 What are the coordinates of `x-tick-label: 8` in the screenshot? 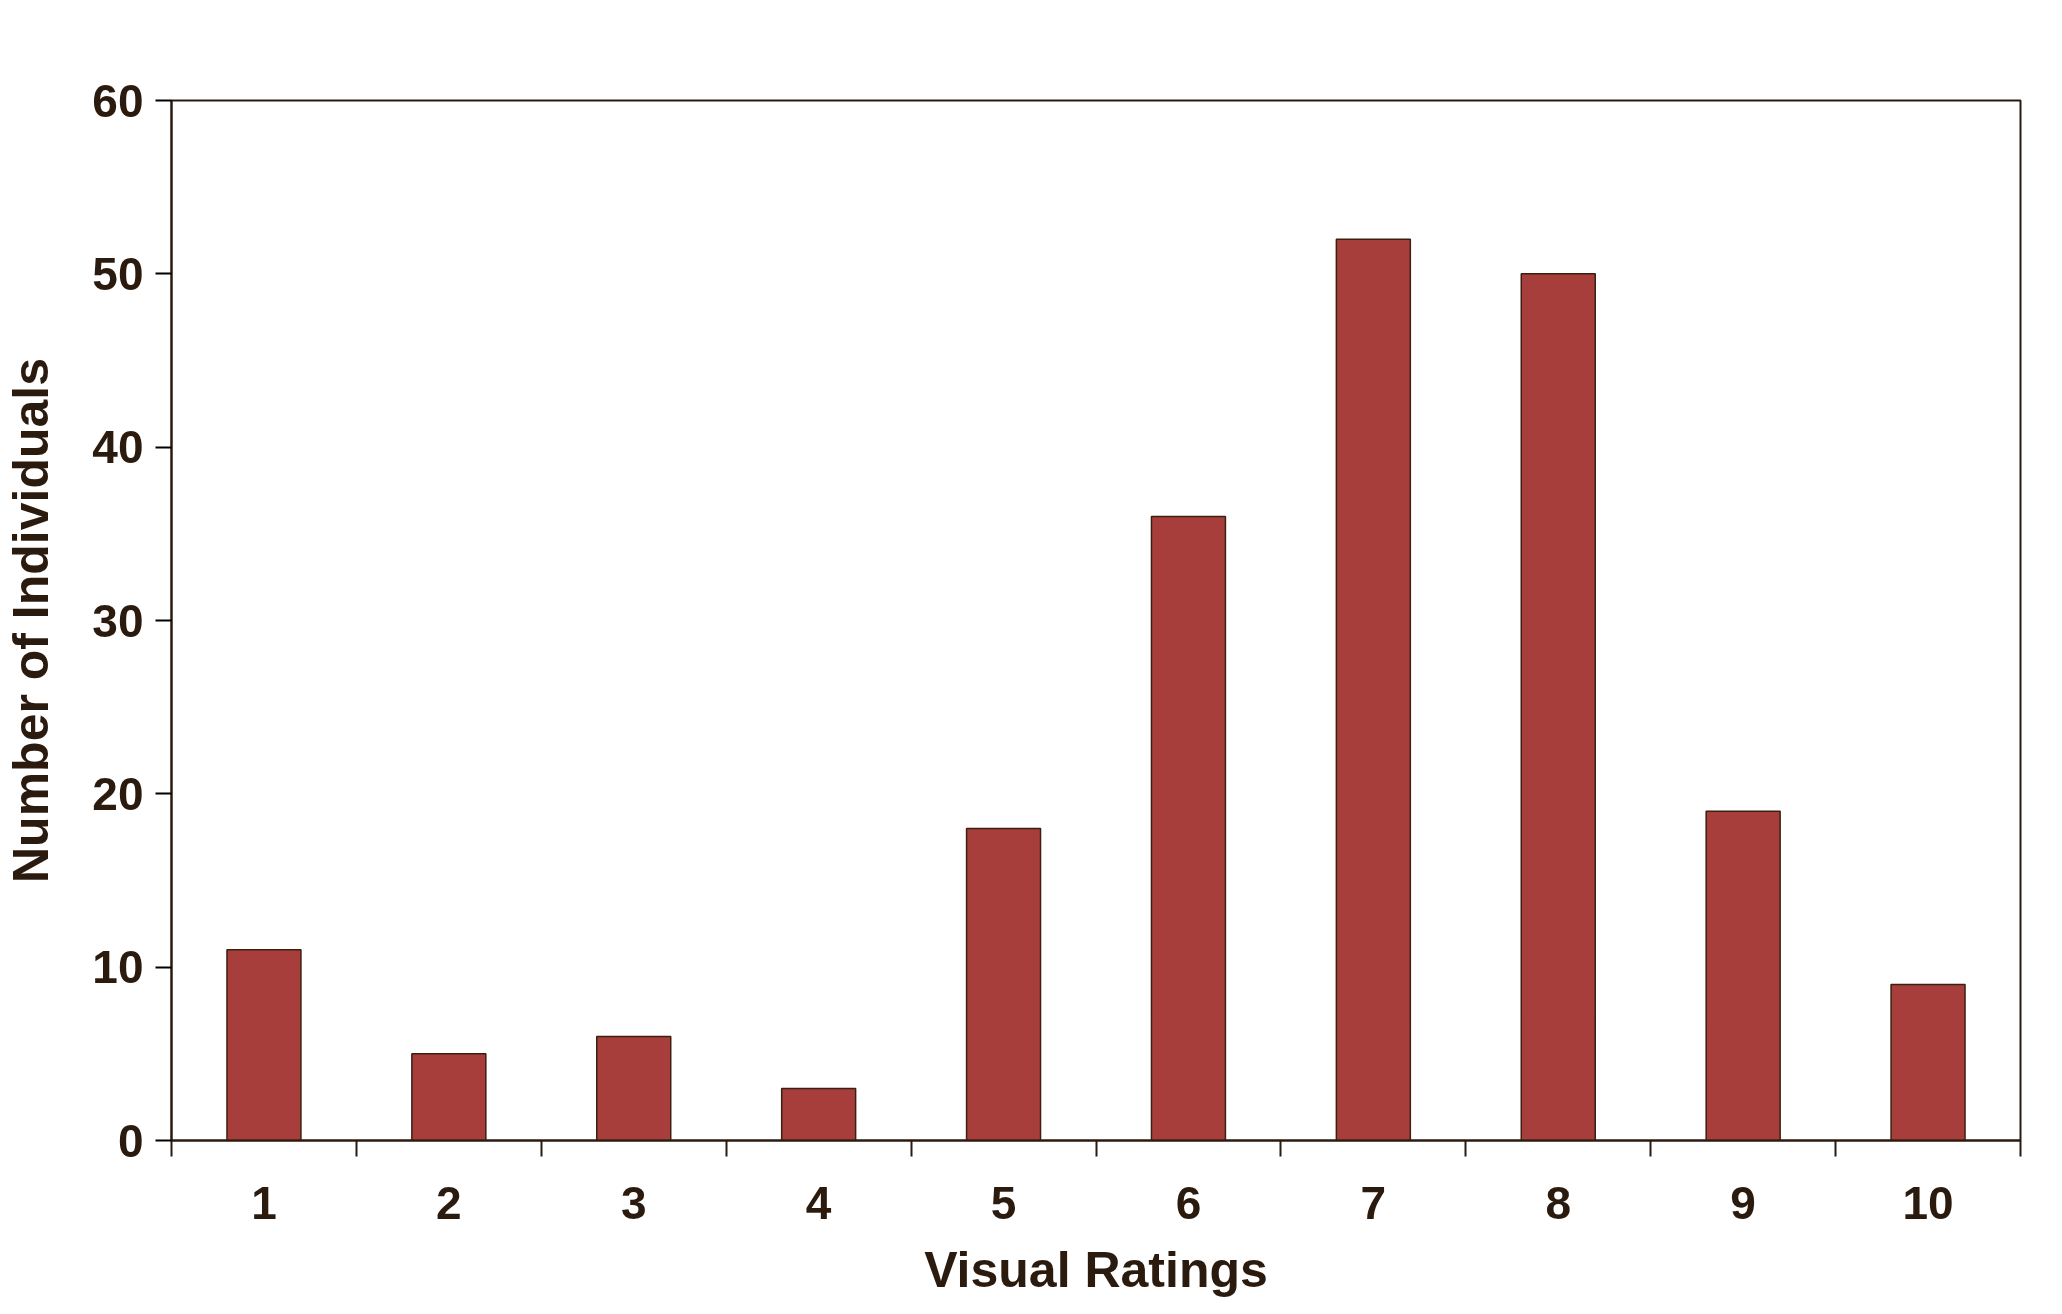 It's located at (1558, 1202).